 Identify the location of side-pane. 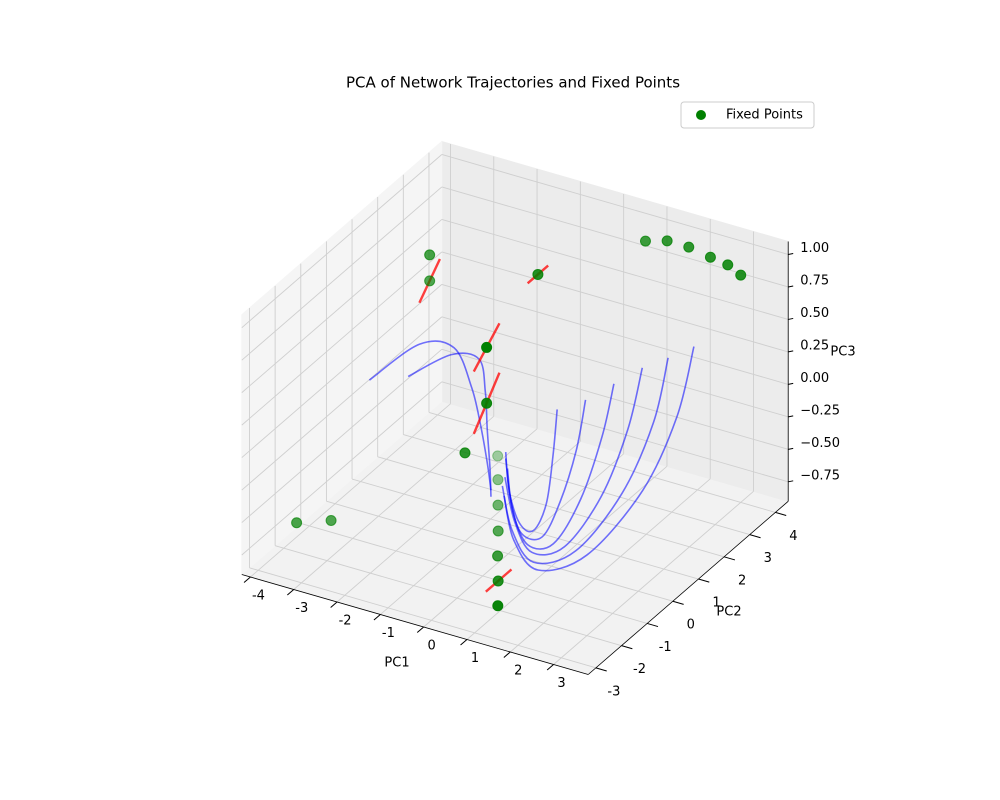
(342, 358).